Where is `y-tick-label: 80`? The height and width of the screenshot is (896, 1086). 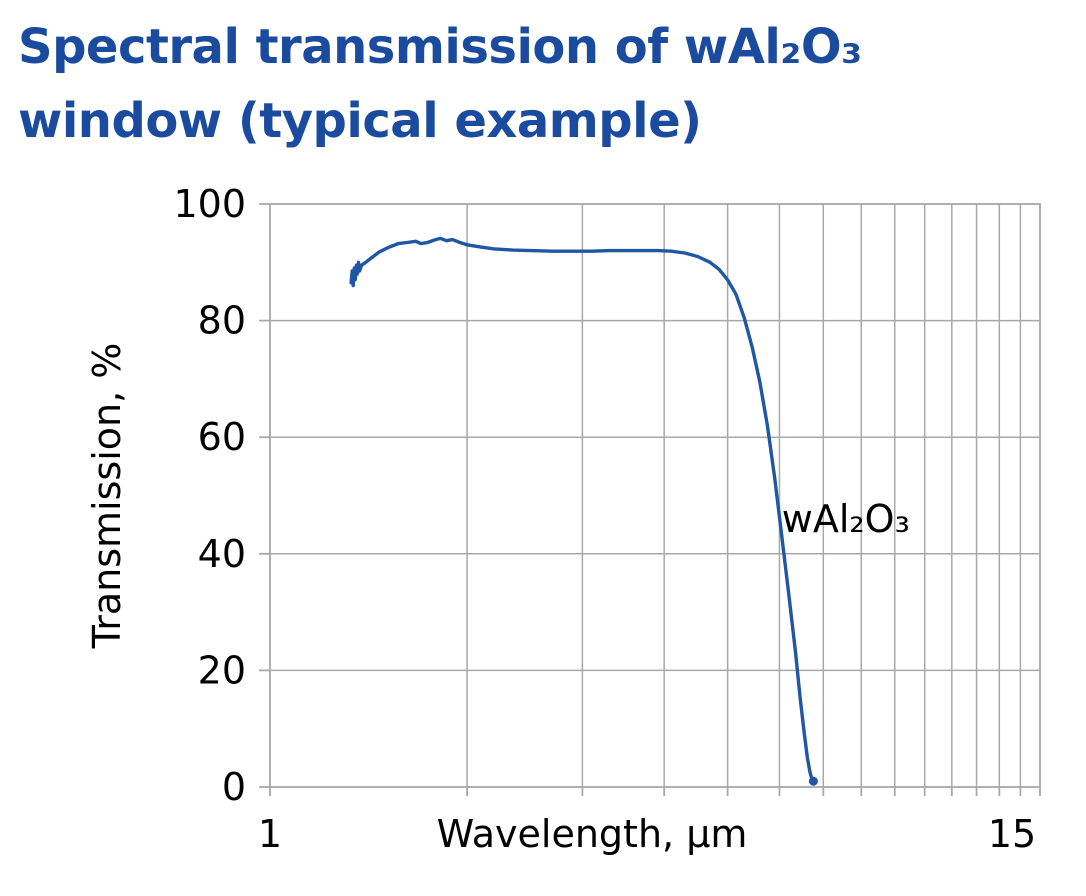
y-tick-label: 80 is located at coordinates (222, 320).